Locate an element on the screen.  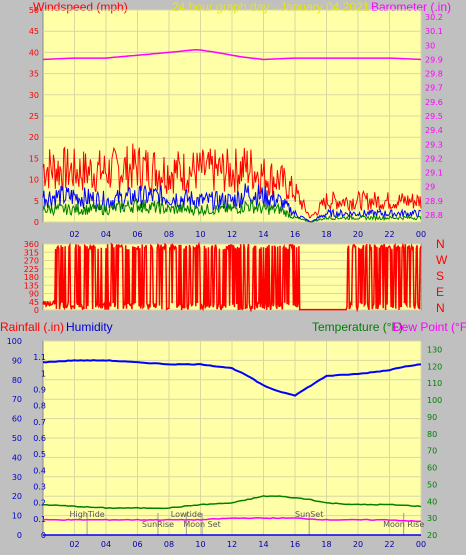
barometer-tick-label: 30.1 is located at coordinates (434, 31).